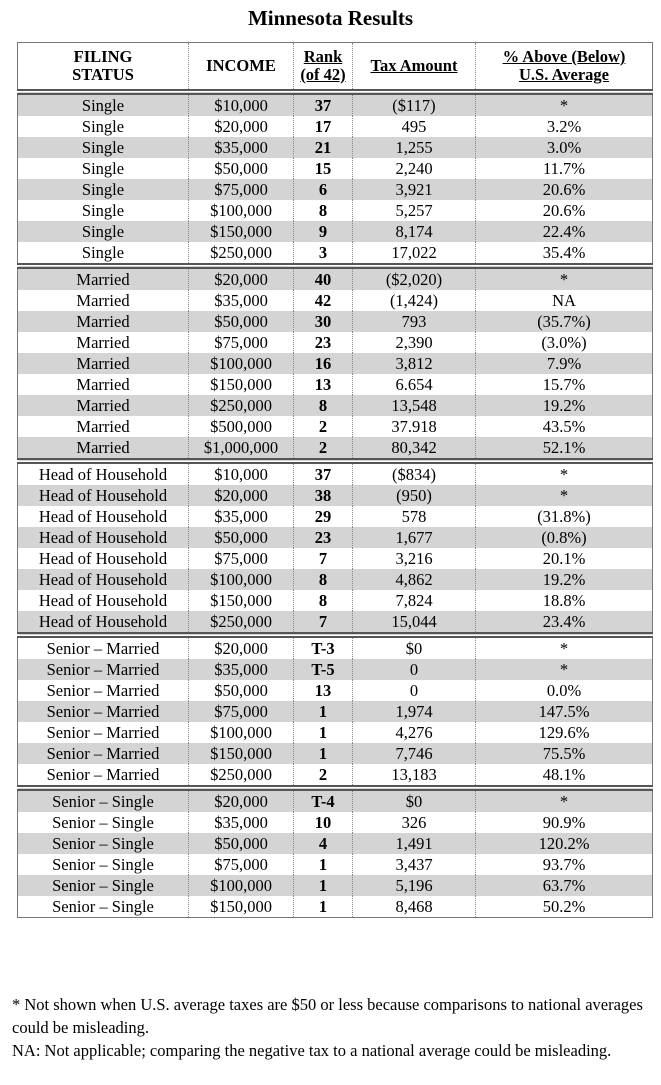 Image resolution: width=661 pixels, height=1085 pixels. Describe the element at coordinates (414, 495) in the screenshot. I see `table-cell: (950)` at that location.